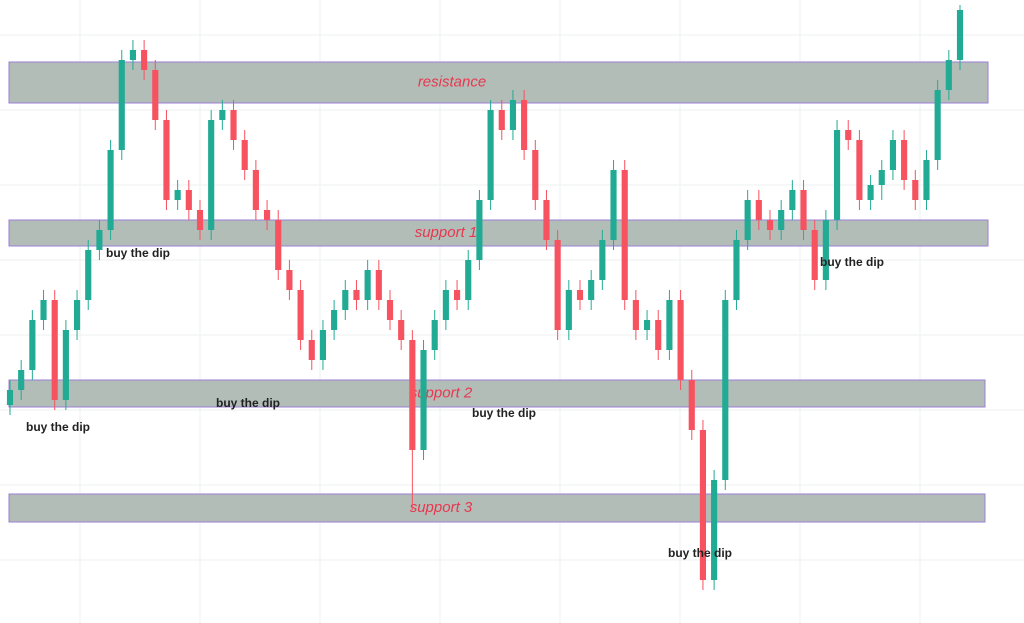 The height and width of the screenshot is (623, 1024). What do you see at coordinates (441, 507) in the screenshot?
I see `zone-label: support 3` at bounding box center [441, 507].